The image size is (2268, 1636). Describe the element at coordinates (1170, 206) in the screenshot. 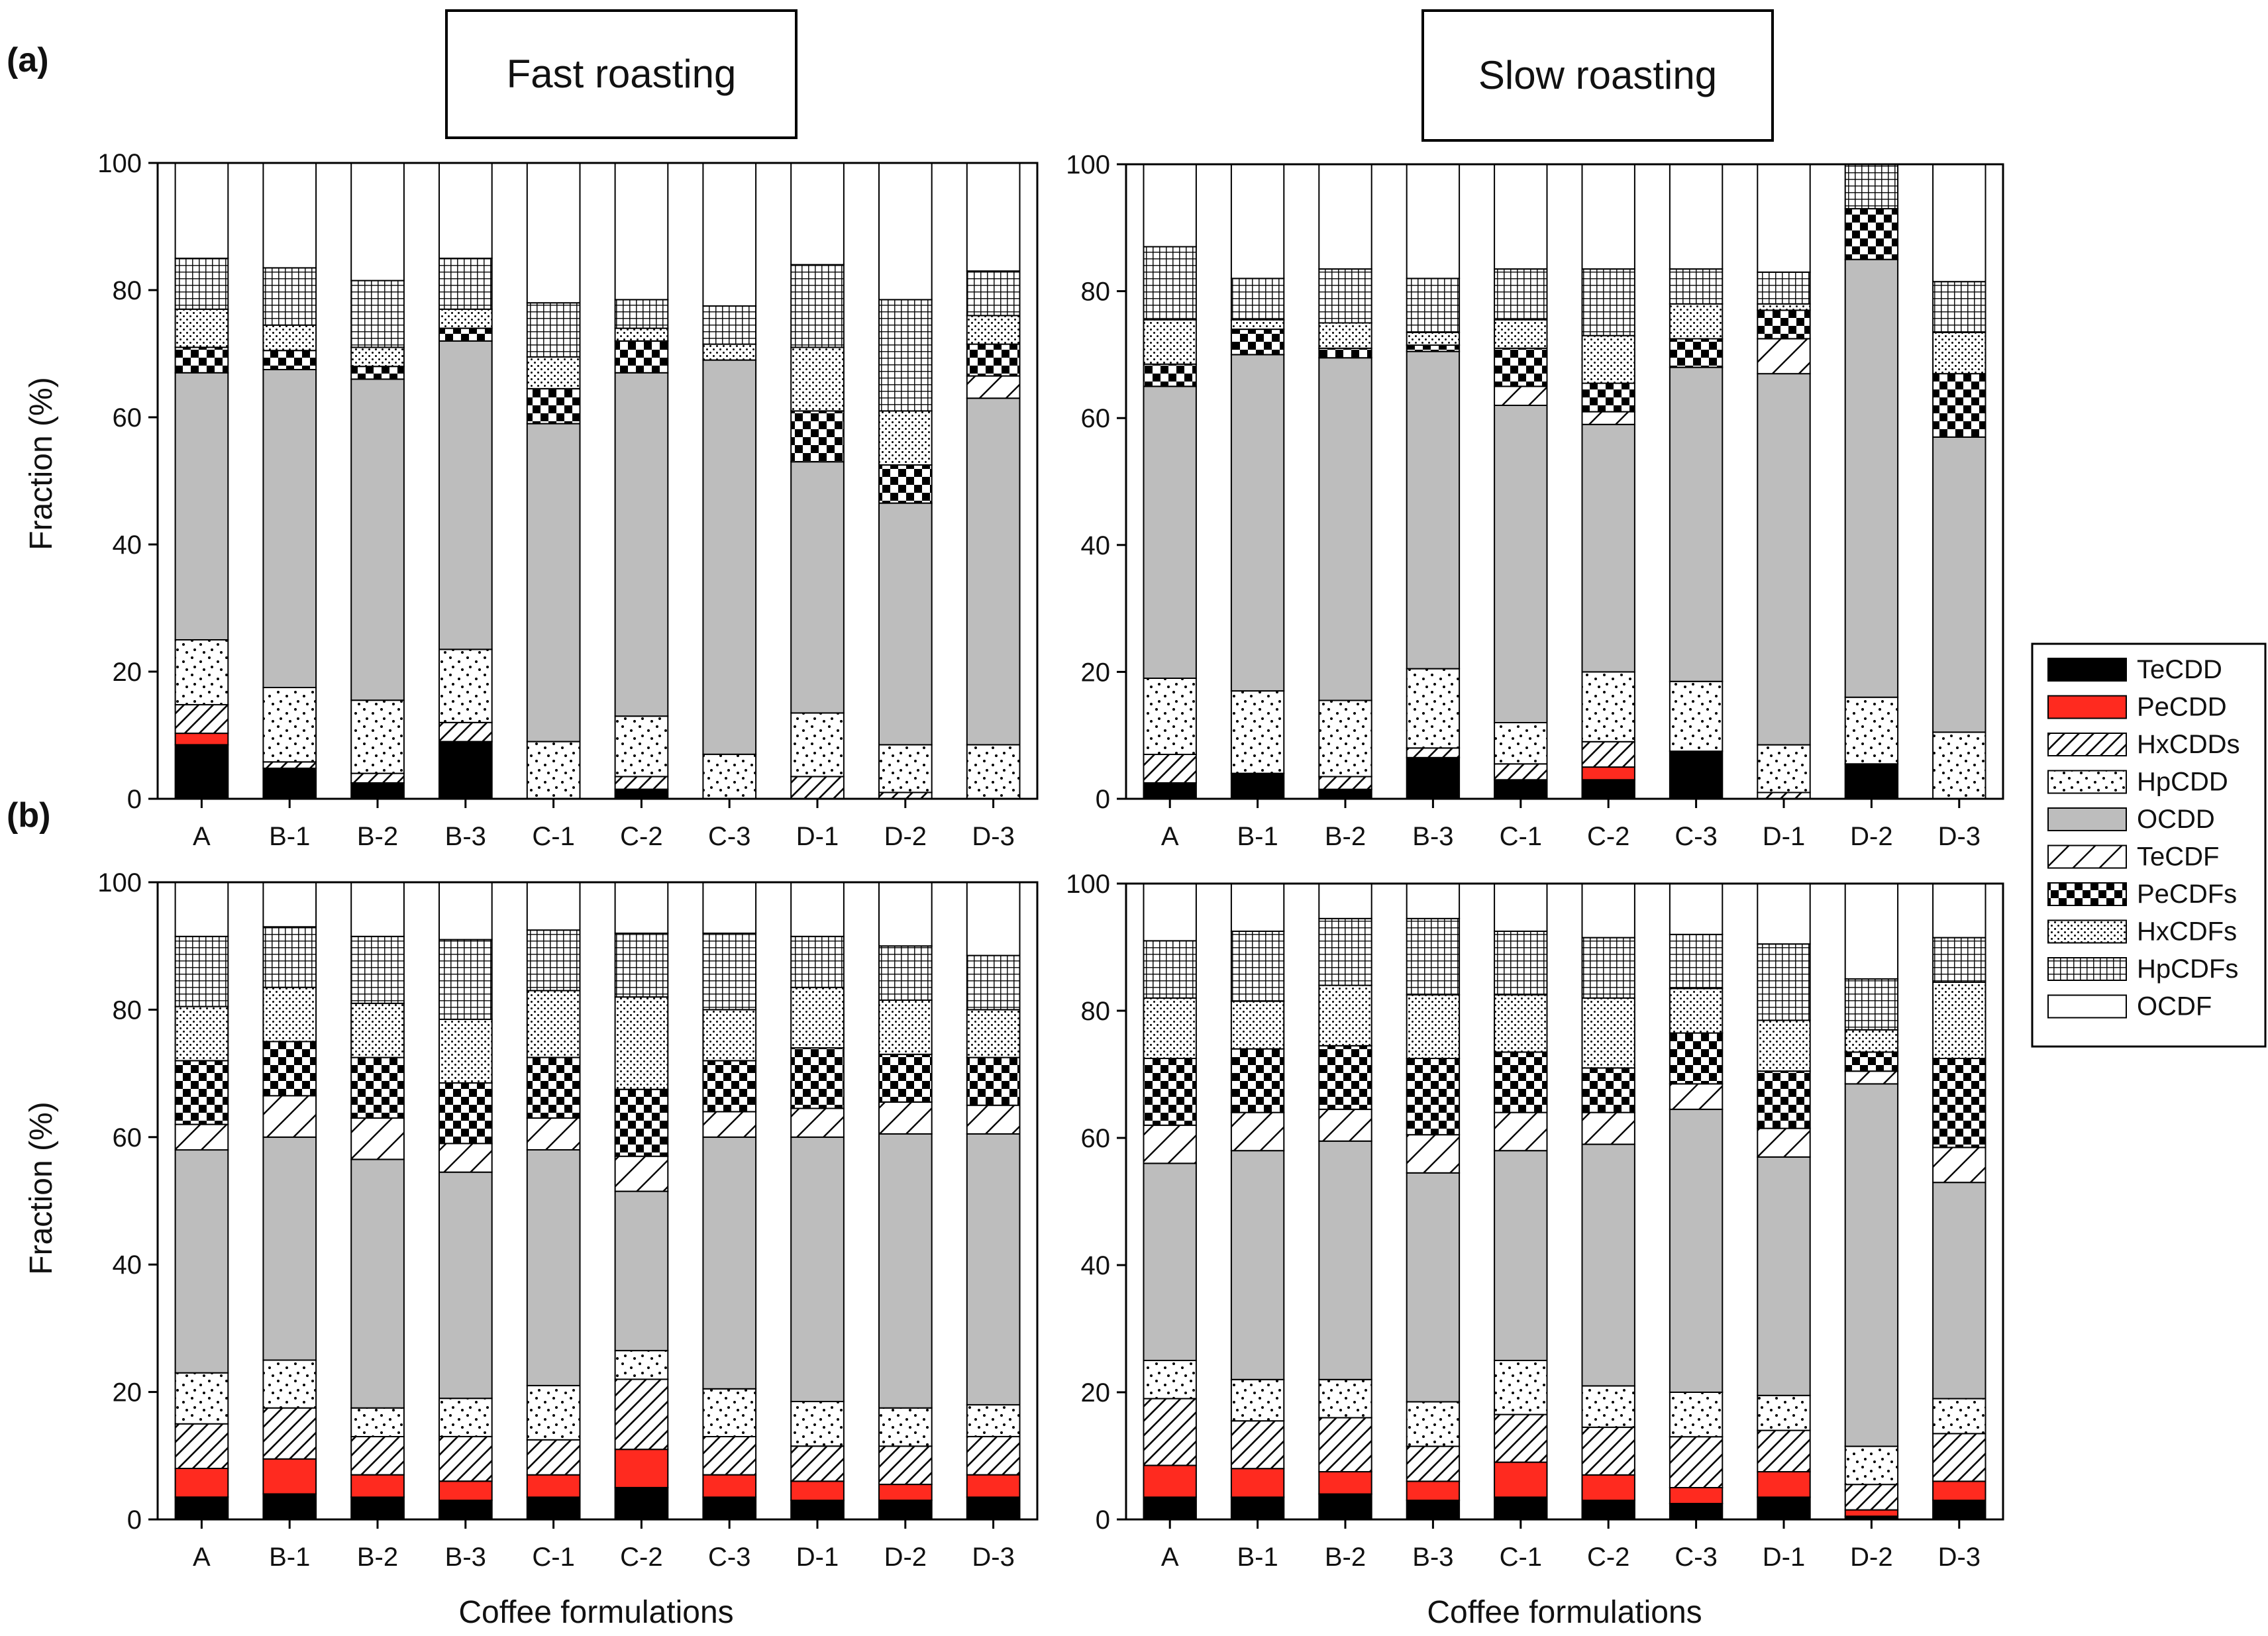

I see `bar-segment-ocdf-a` at that location.